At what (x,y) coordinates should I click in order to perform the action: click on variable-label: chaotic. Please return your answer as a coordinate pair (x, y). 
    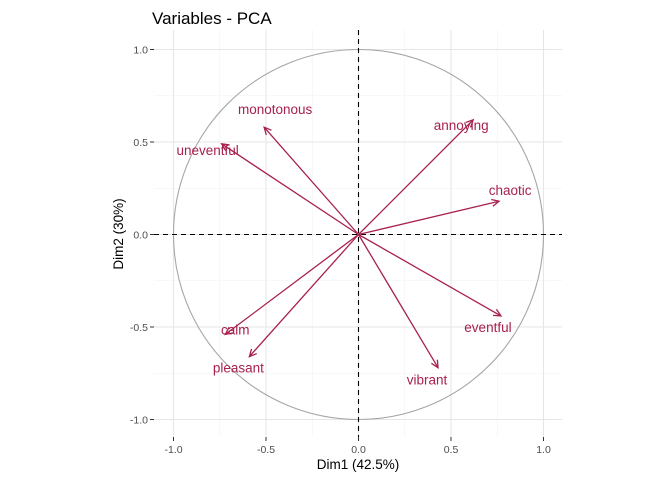
    Looking at the image, I should click on (510, 190).